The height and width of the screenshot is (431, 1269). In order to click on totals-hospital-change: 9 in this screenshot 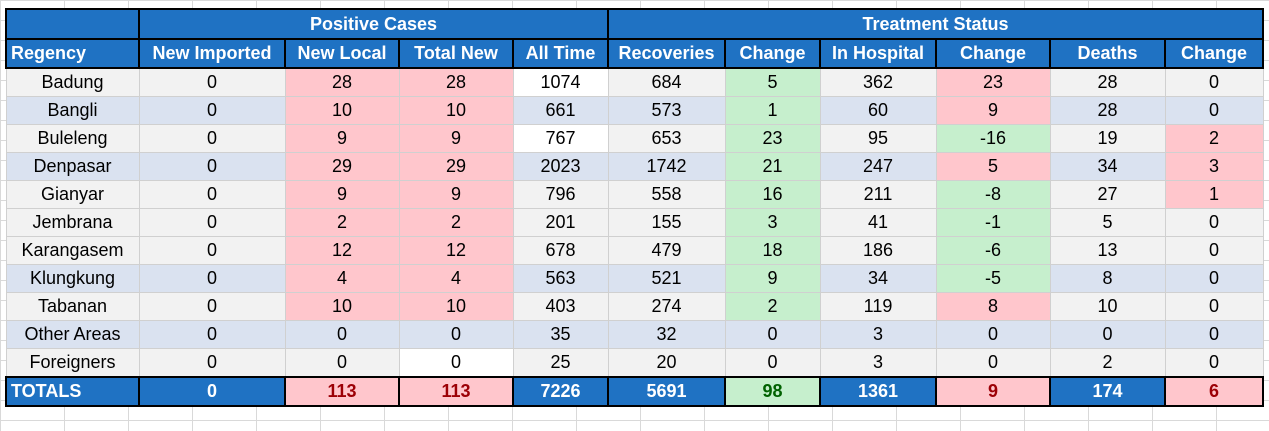, I will do `click(993, 391)`.